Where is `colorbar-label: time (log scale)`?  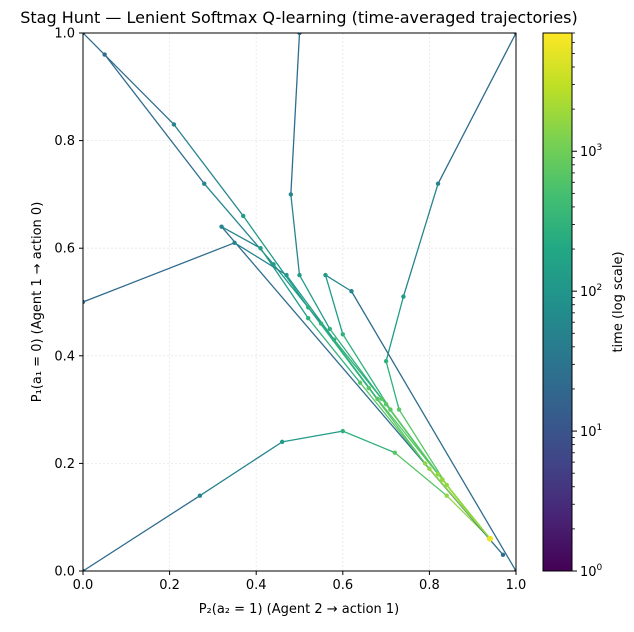 colorbar-label: time (log scale) is located at coordinates (618, 301).